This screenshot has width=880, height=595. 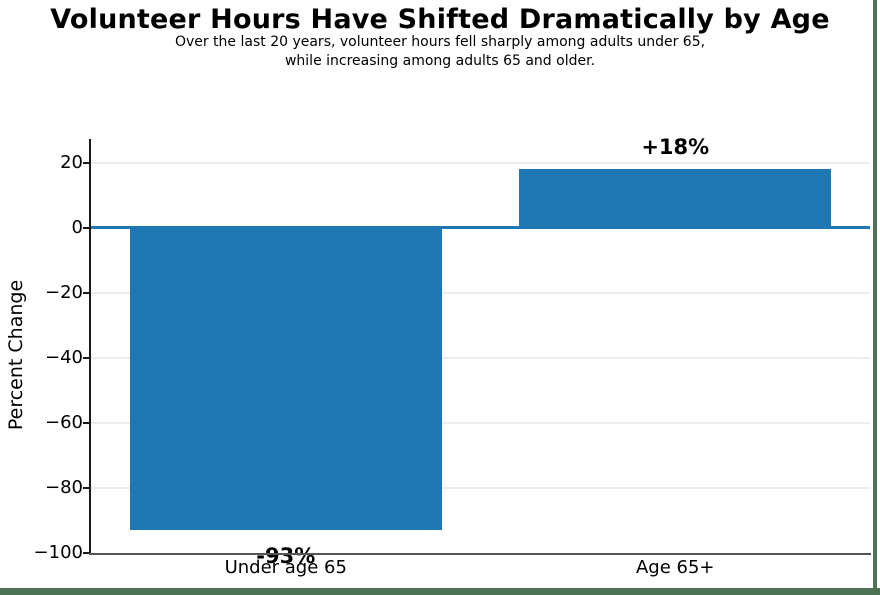 I want to click on x-tick-label-1: Age 65+, so click(x=675, y=567).